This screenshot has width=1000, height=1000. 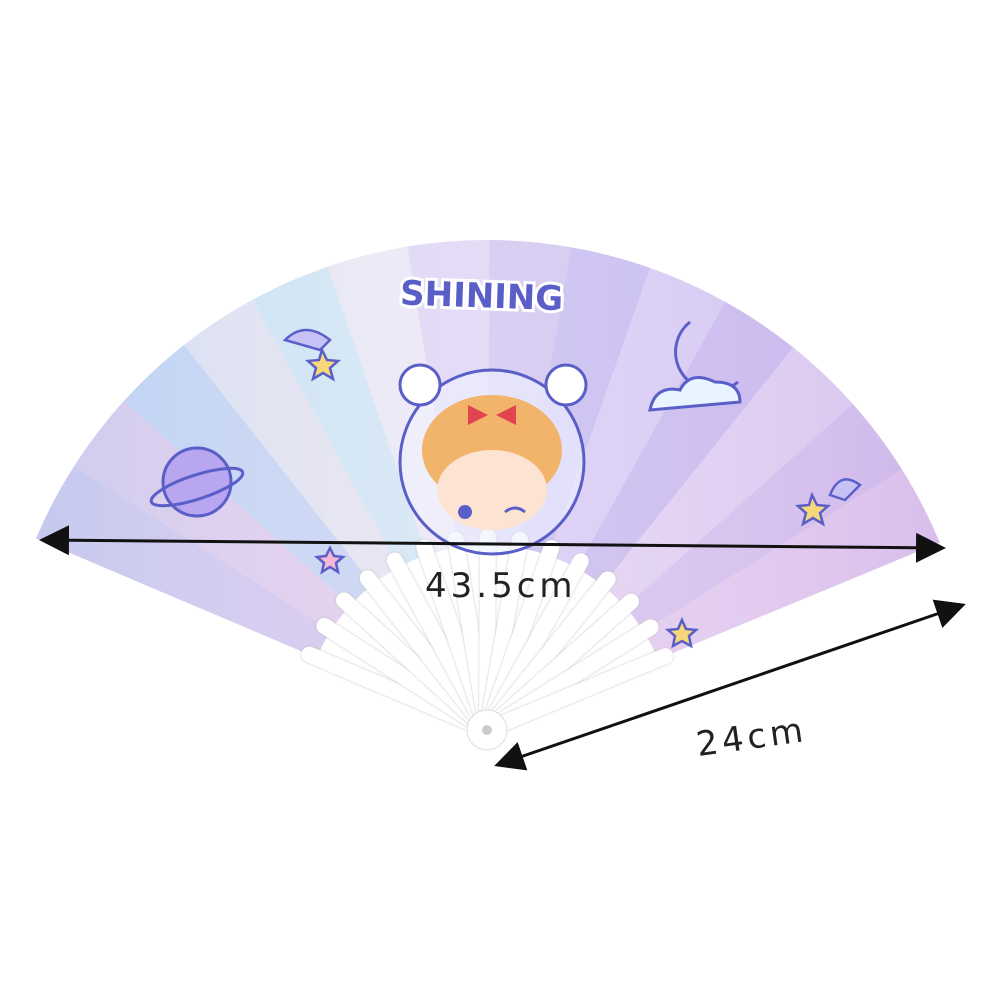 What do you see at coordinates (493, 459) in the screenshot?
I see `astronaut-girl-illustration` at bounding box center [493, 459].